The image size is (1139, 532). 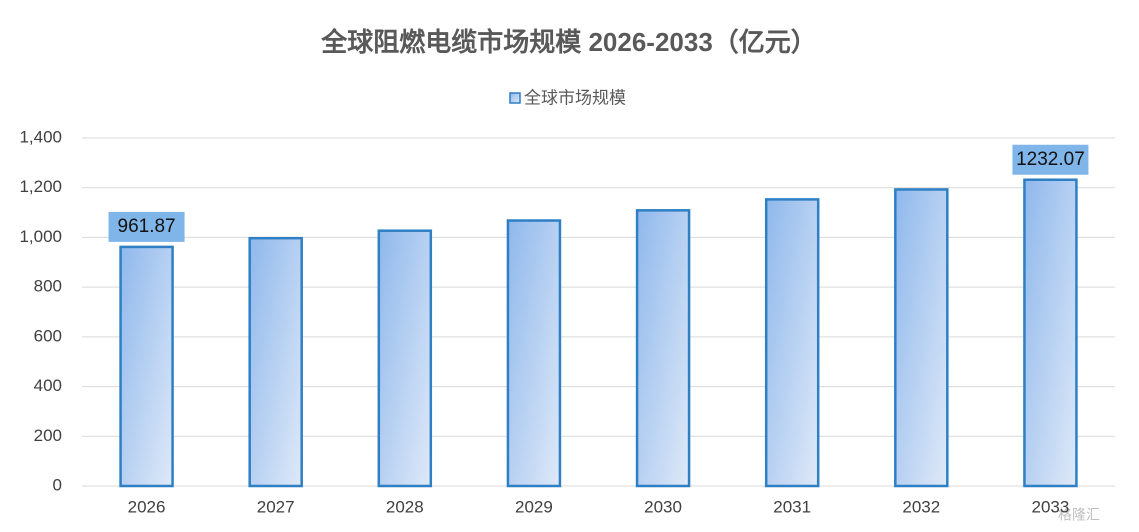 I want to click on y-tick-label: 1,200, so click(x=40, y=186).